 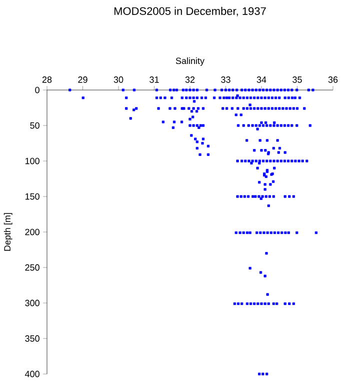 What do you see at coordinates (154, 79) in the screenshot?
I see `x-tick-label: 31` at bounding box center [154, 79].